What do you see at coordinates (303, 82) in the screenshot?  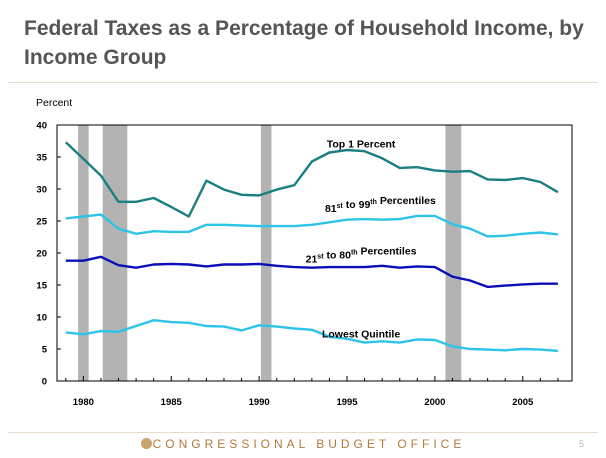 I see `title-divider` at bounding box center [303, 82].